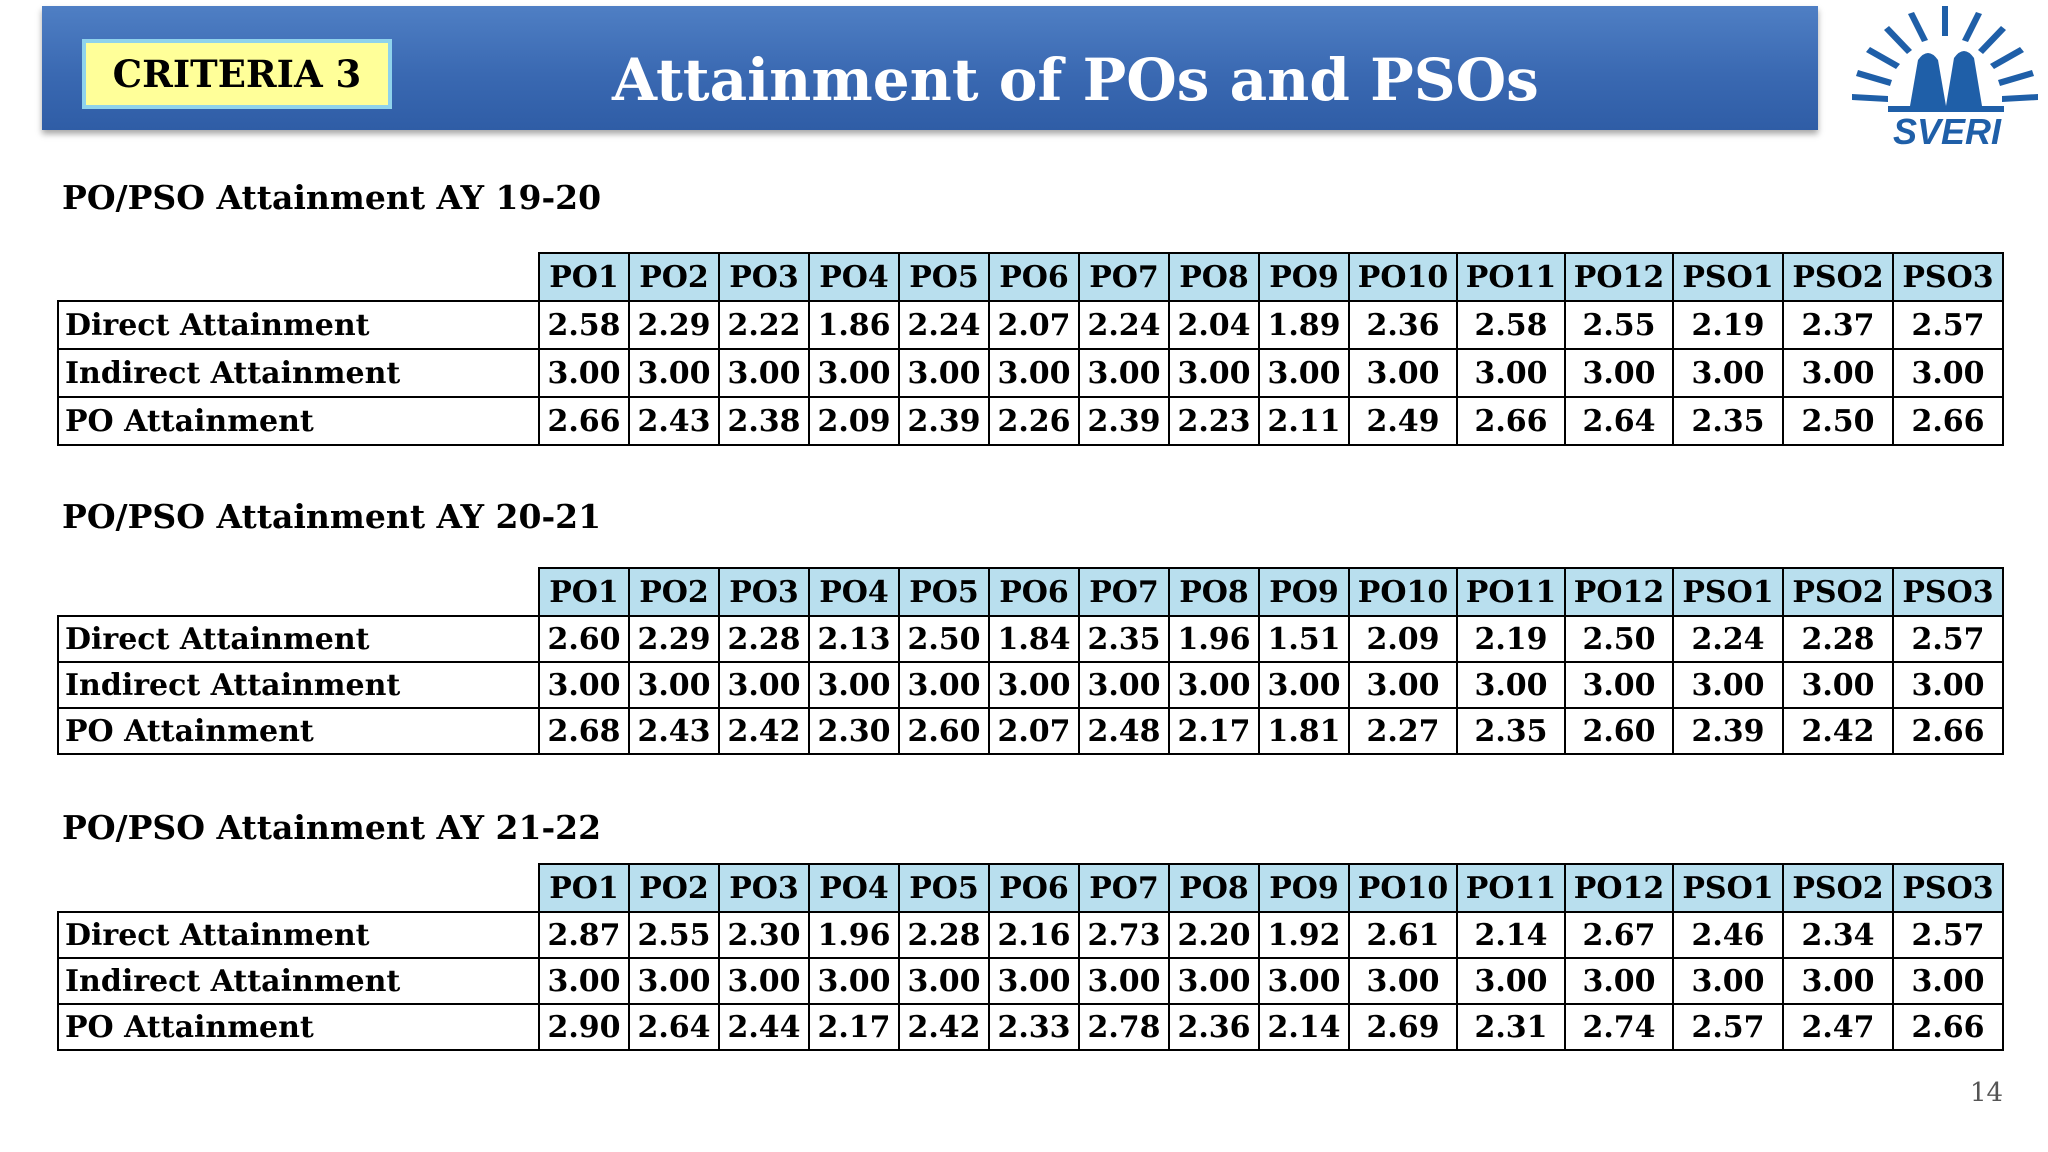 This screenshot has width=2048, height=1152. I want to click on value-cell: 2.55, so click(674, 935).